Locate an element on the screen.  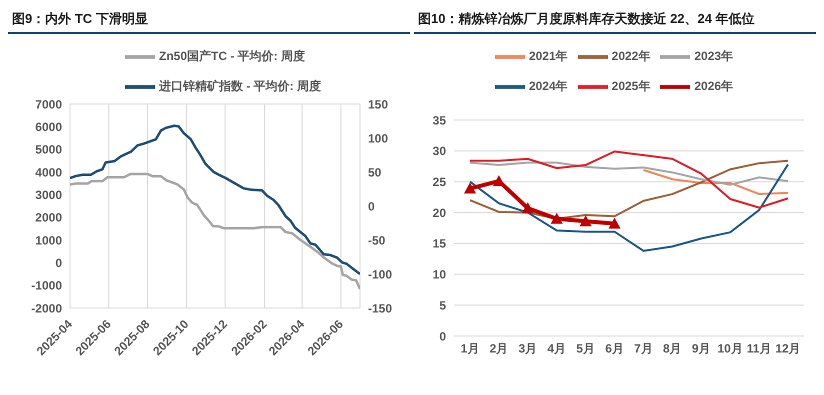
y-tick-label: 10 is located at coordinates (439, 275).